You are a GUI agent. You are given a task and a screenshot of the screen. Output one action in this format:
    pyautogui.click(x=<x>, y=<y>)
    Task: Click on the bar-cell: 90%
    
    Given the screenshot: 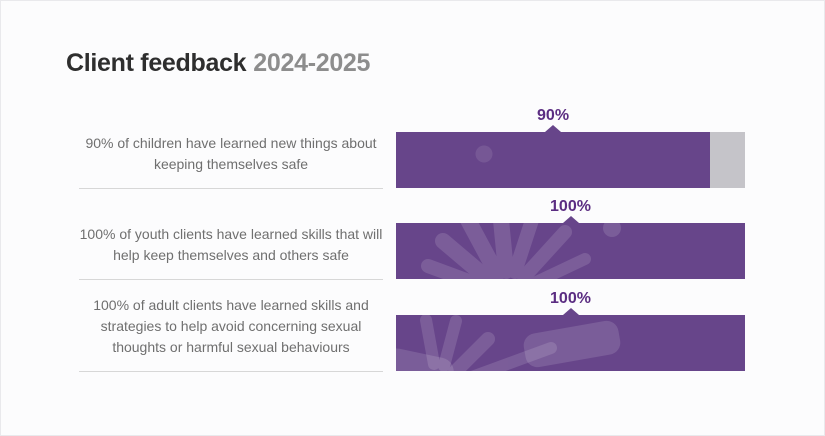 What is the action you would take?
    pyautogui.click(x=570, y=147)
    